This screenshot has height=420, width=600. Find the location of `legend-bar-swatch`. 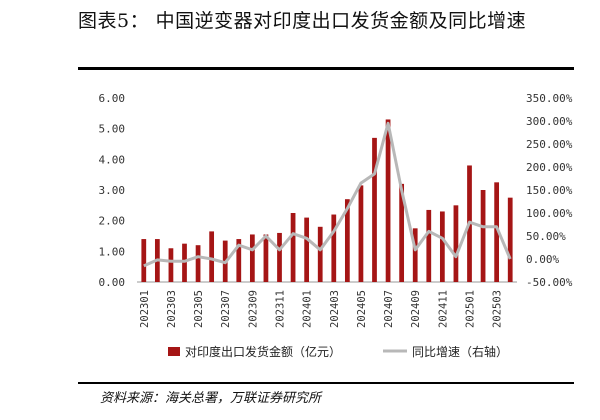

legend-bar-swatch is located at coordinates (174, 351).